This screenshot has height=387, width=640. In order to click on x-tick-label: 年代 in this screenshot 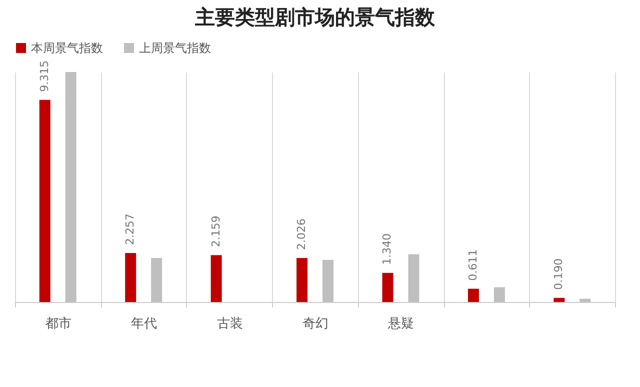, I will do `click(144, 324)`.